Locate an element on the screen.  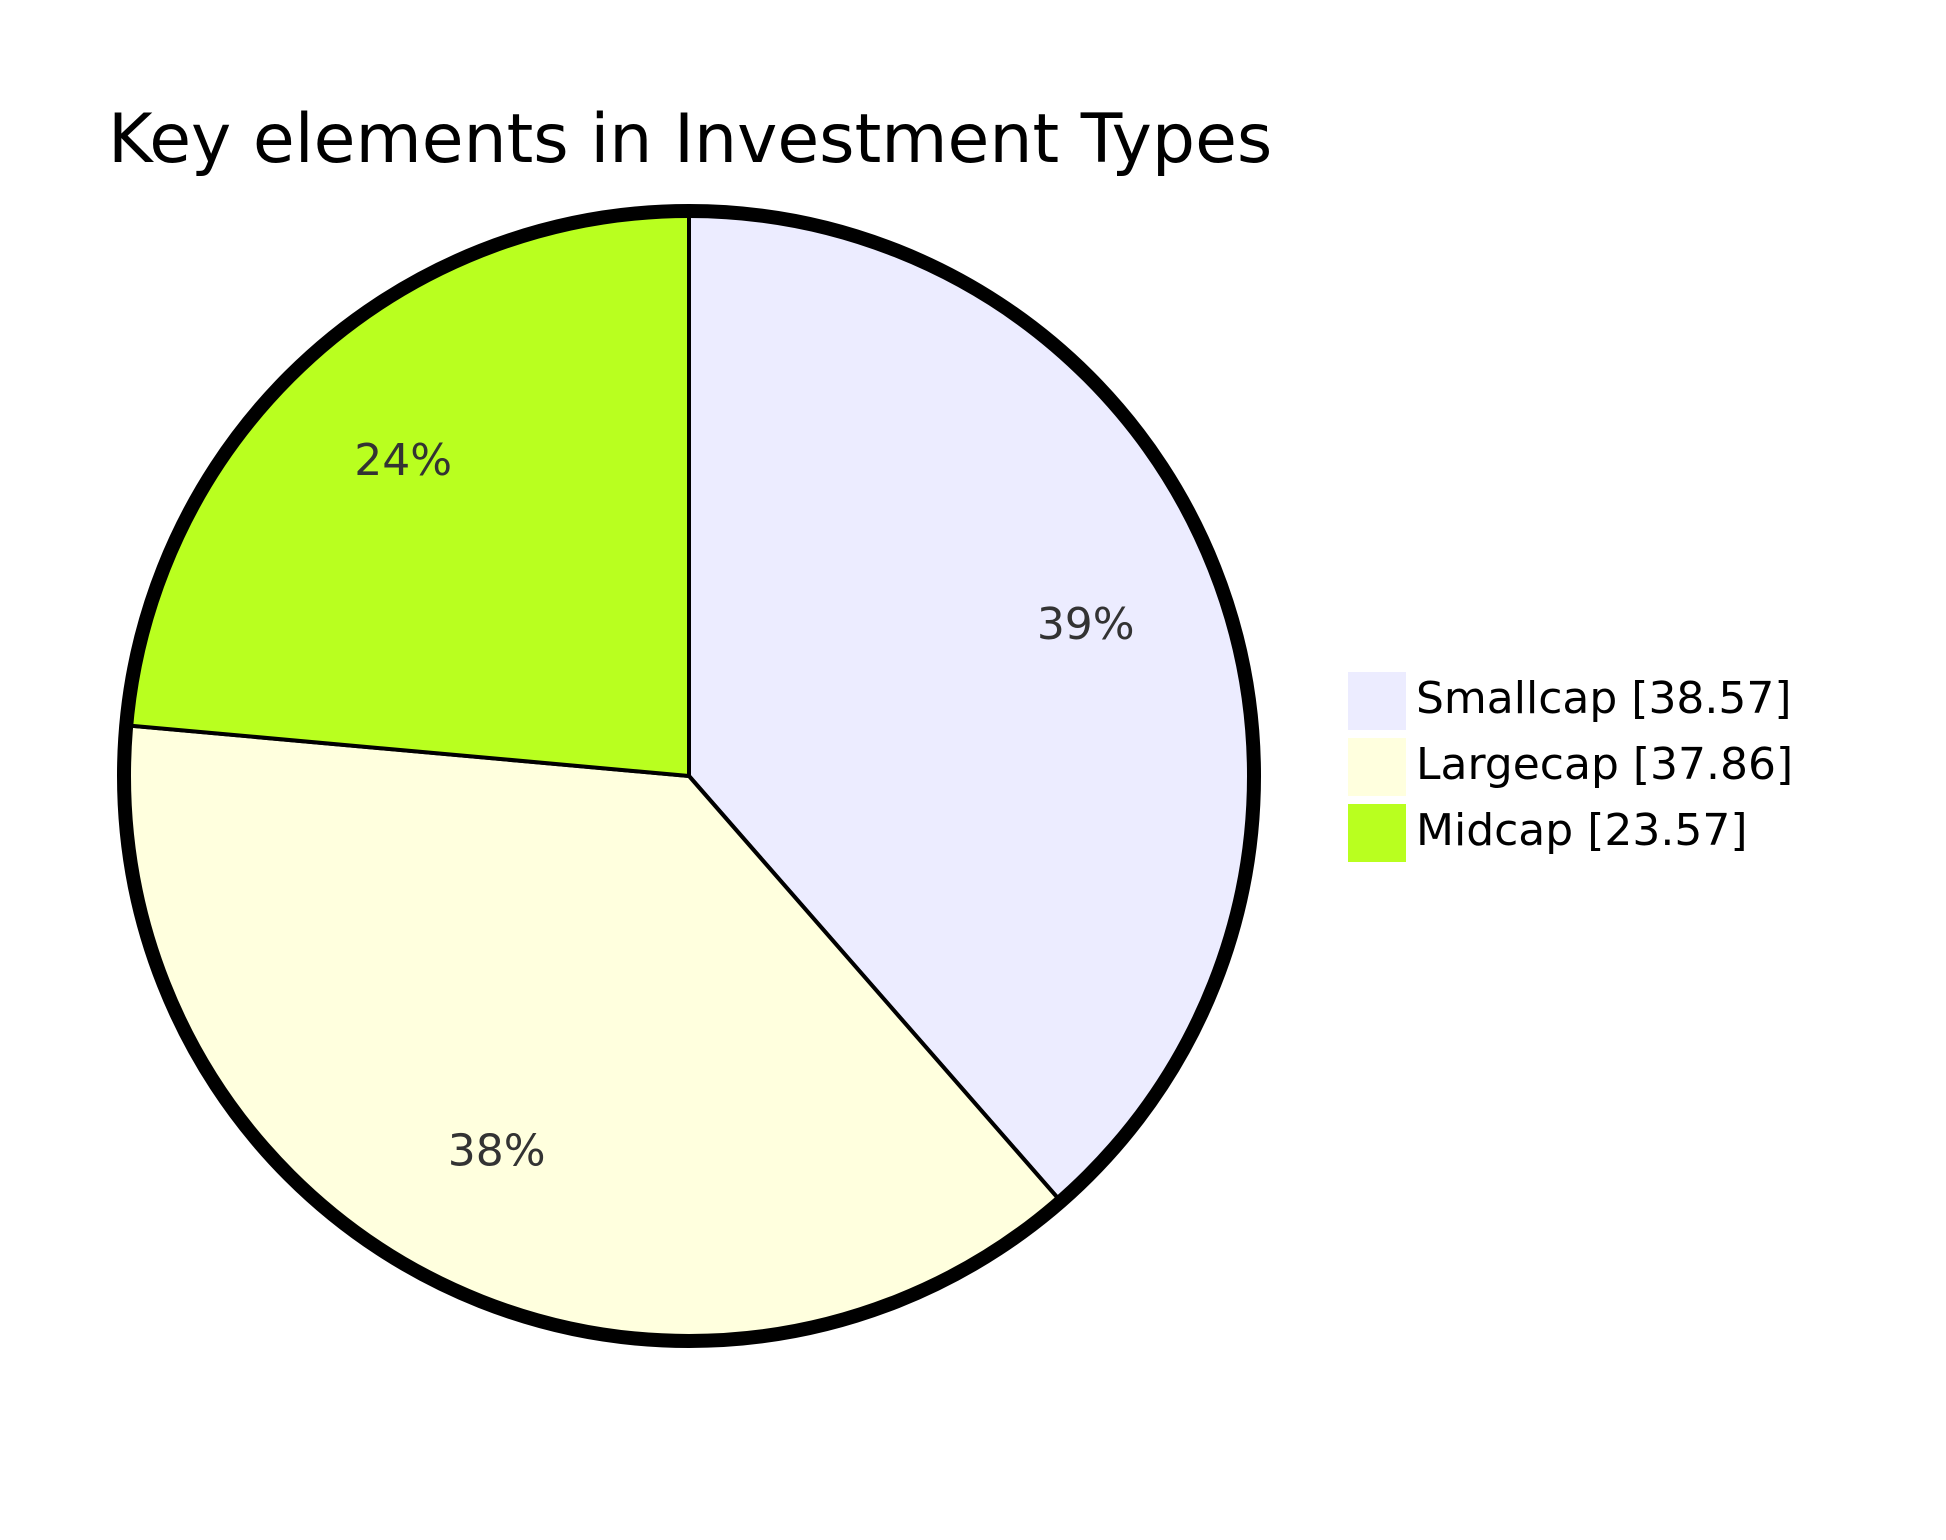
legend-item-largecap: Largecap [37.86] is located at coordinates (1570, 767).